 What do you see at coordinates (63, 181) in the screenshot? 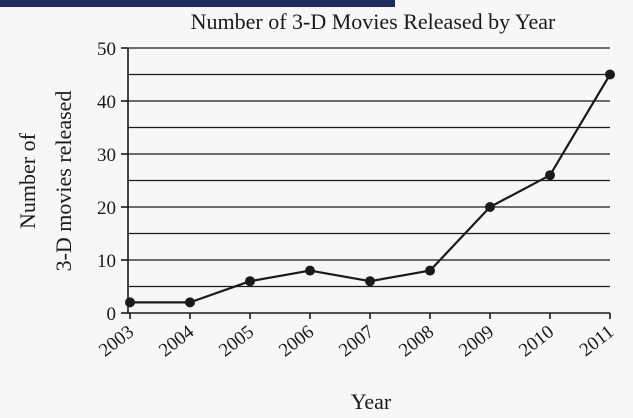
I see `y-axis-label-line-2: 3-D movies released` at bounding box center [63, 181].